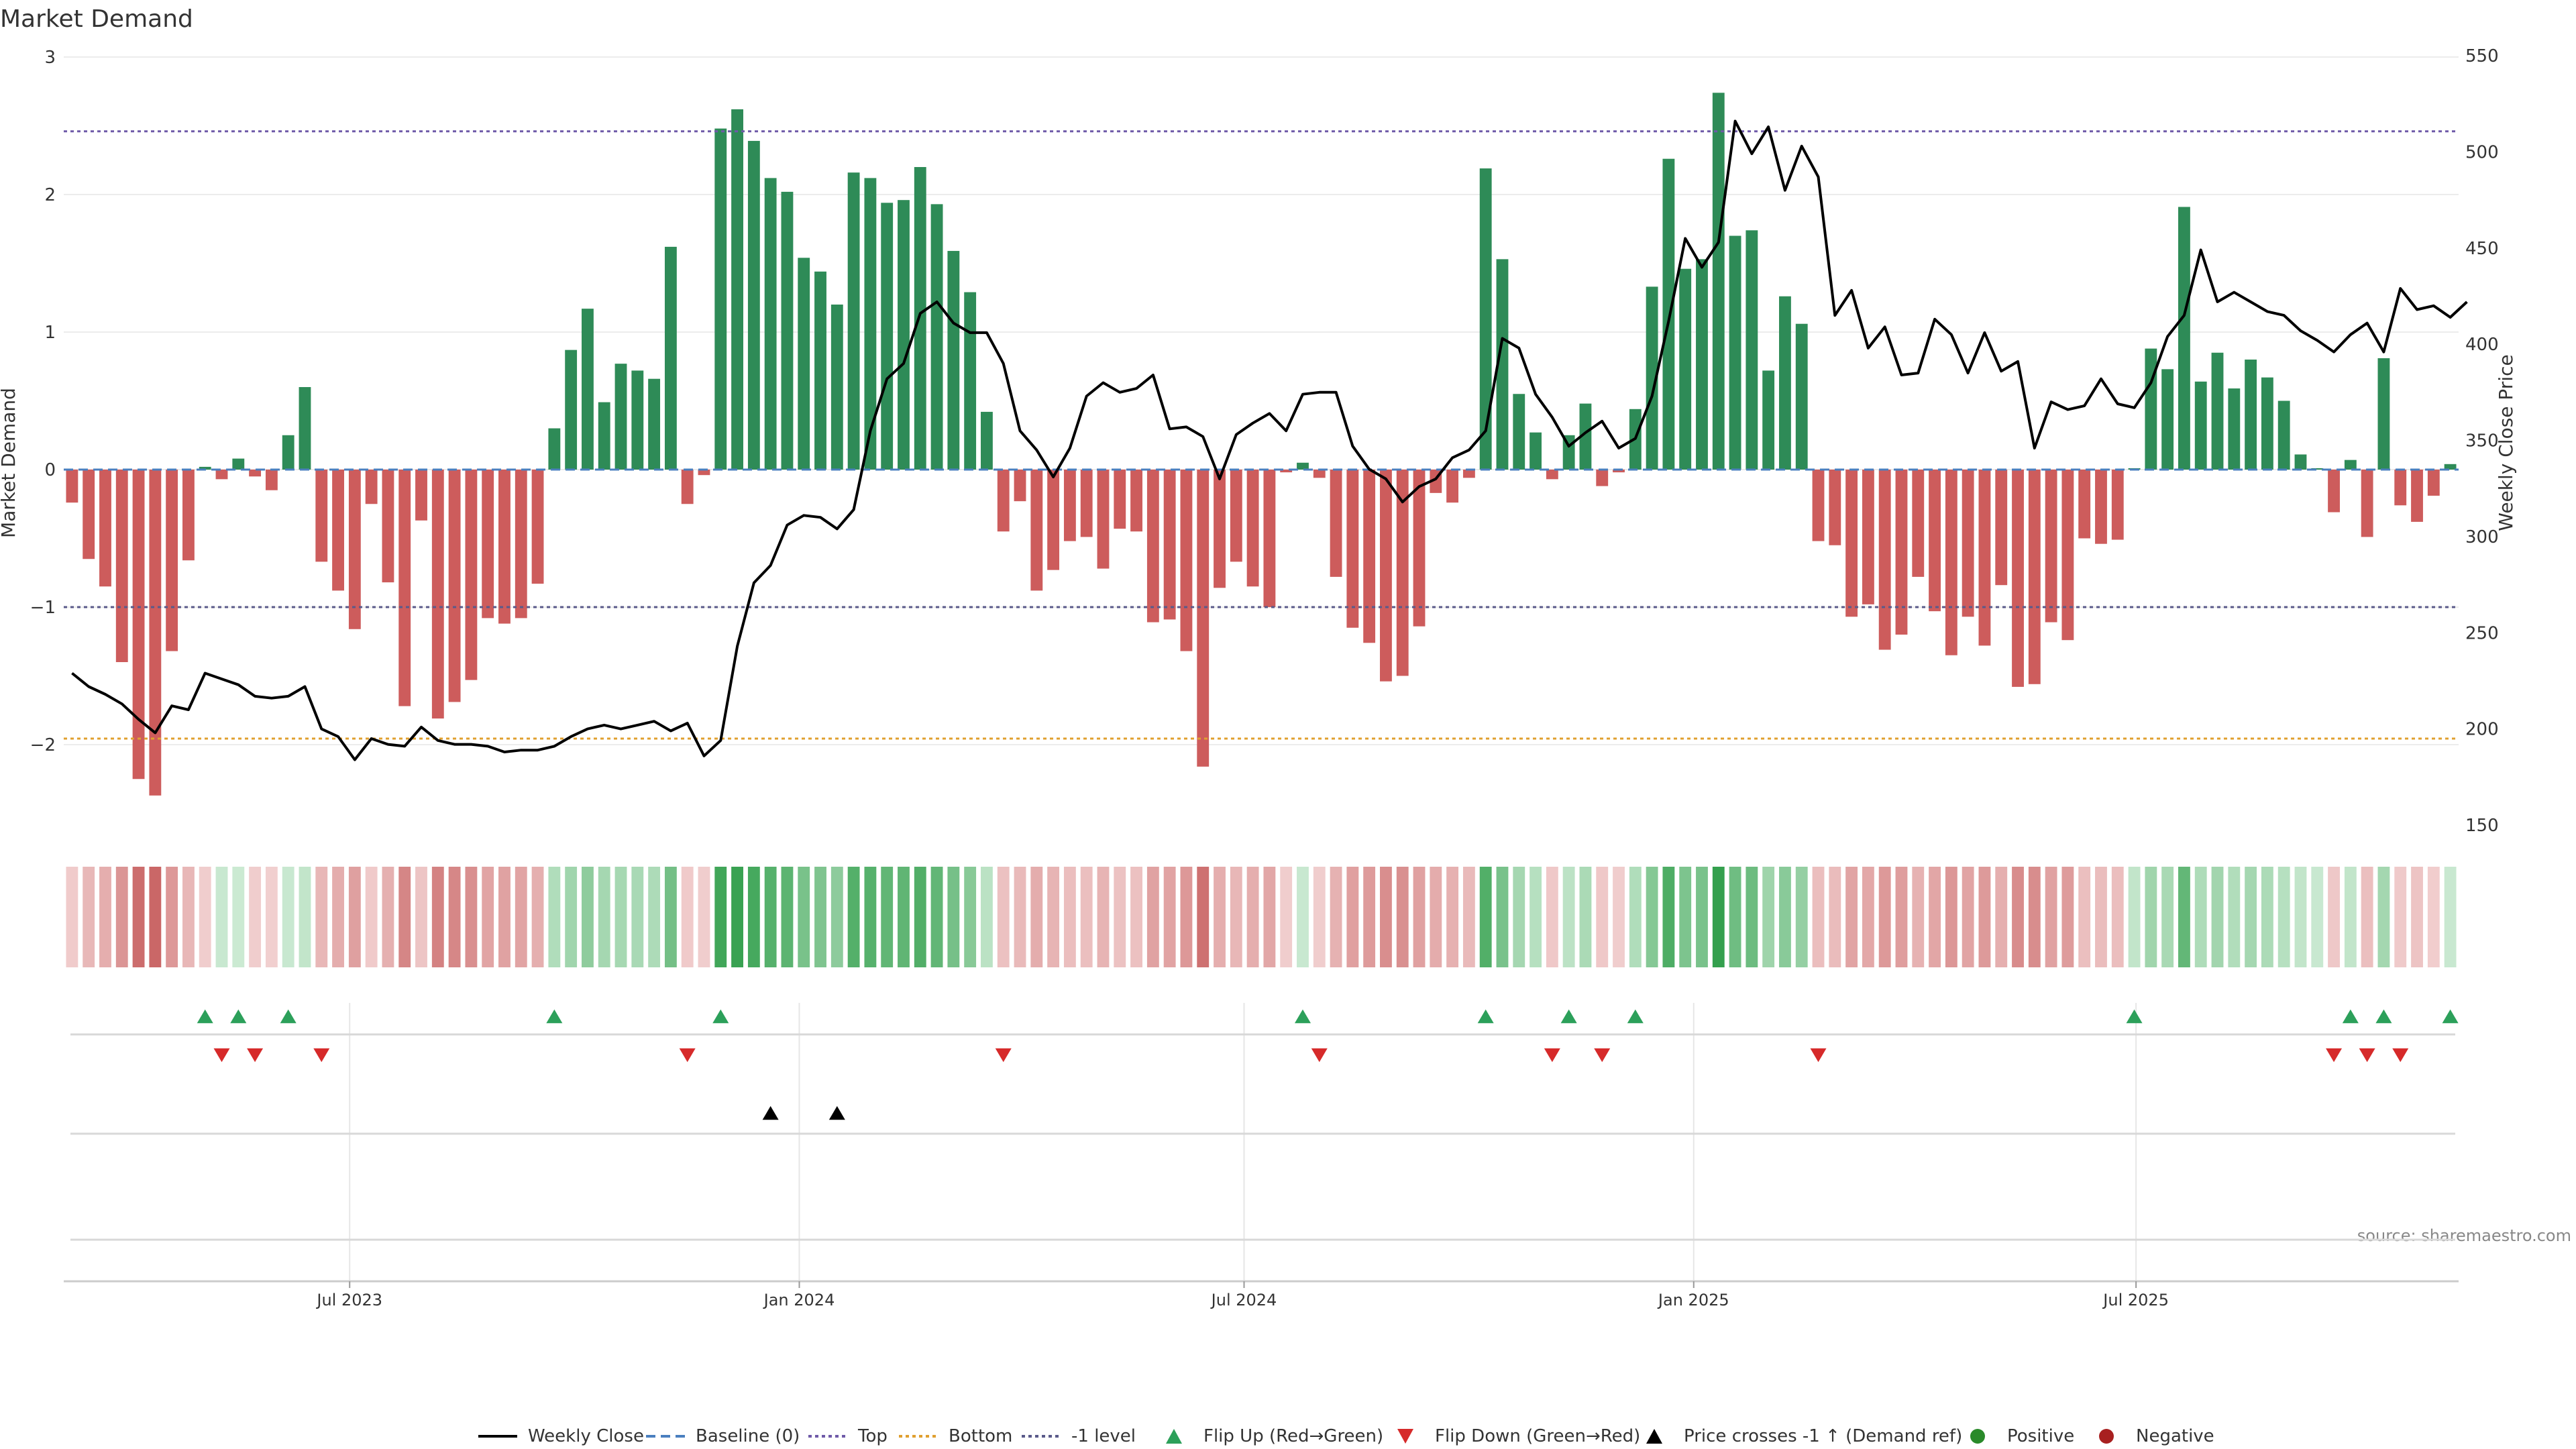 The width and height of the screenshot is (2576, 1449). Describe the element at coordinates (43, 608) in the screenshot. I see `y-tick-label: −1` at that location.